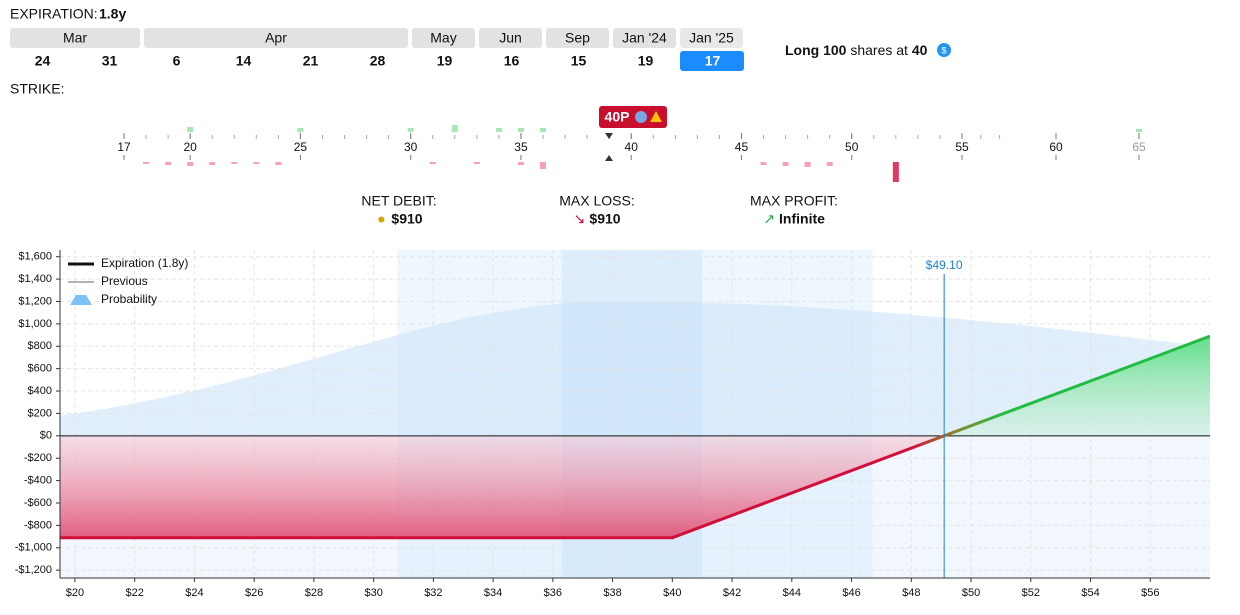  What do you see at coordinates (512, 61) in the screenshot?
I see `date-label: 16` at bounding box center [512, 61].